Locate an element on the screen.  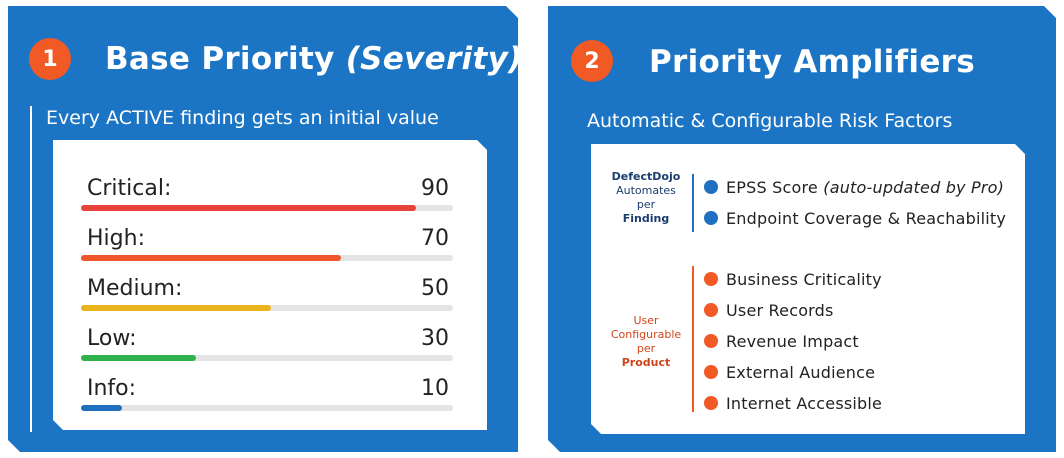
title-italic: (Severity) is located at coordinates (434, 59).